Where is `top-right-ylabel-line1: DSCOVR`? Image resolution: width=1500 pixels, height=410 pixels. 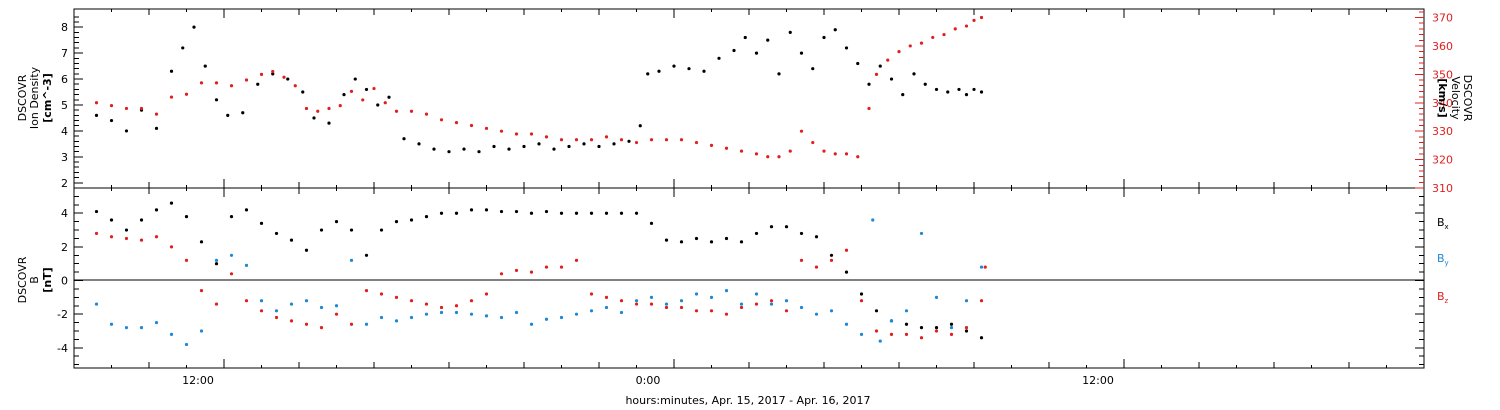
top-right-ylabel-line1: DSCOVR is located at coordinates (1467, 98).